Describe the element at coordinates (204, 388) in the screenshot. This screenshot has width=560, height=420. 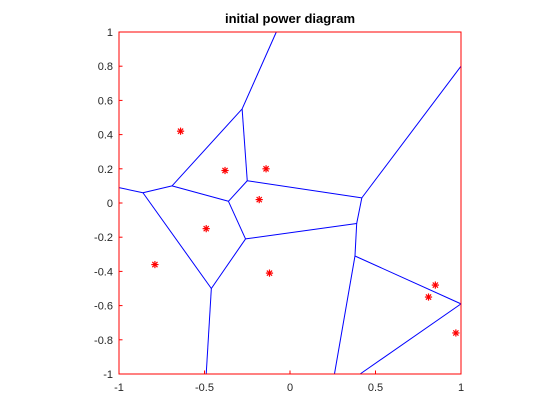
I see `x-tick-label: -0.5` at that location.